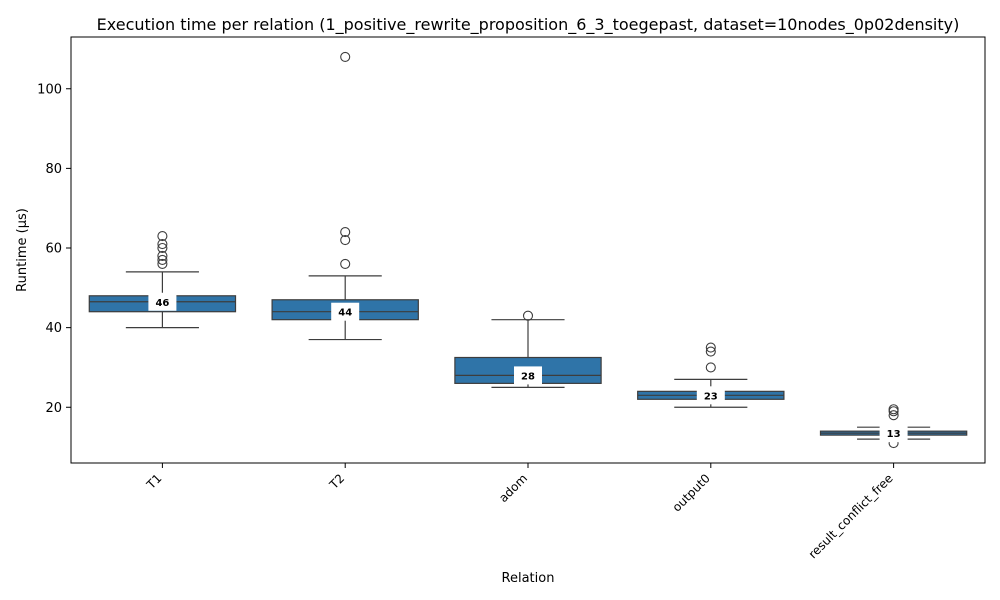  What do you see at coordinates (513, 488) in the screenshot?
I see `x-tick-label: adom` at bounding box center [513, 488].